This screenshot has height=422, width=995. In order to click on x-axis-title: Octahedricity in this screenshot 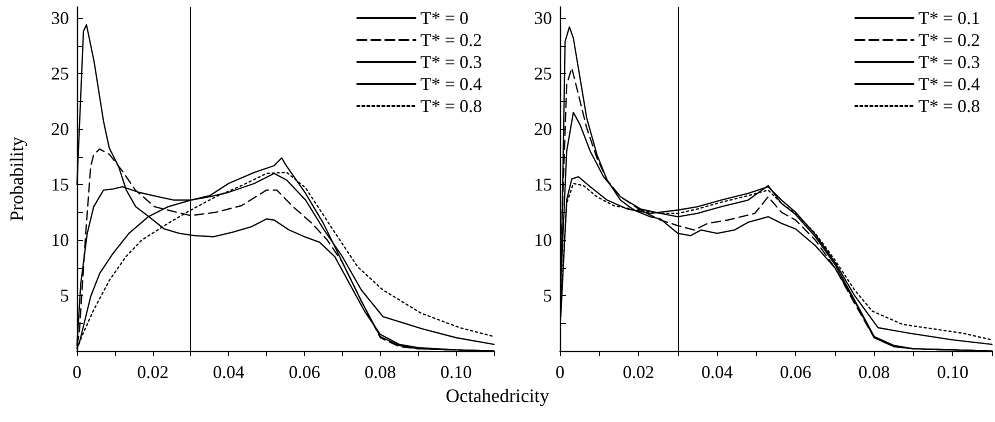, I will do `click(497, 397)`.